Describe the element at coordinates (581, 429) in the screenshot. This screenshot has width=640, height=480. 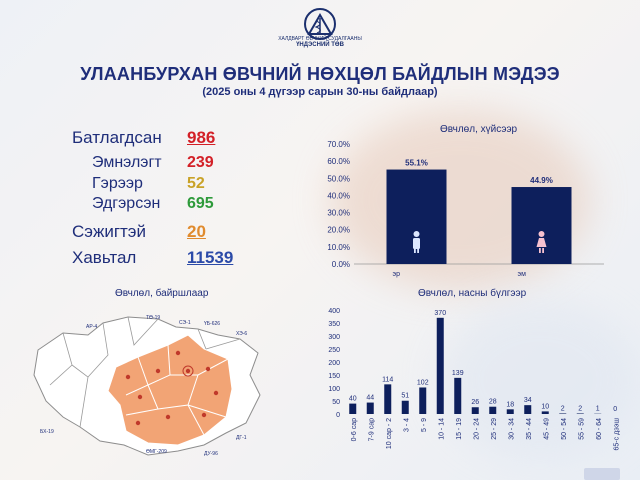
I see `age-category-label: 55 - 59` at that location.